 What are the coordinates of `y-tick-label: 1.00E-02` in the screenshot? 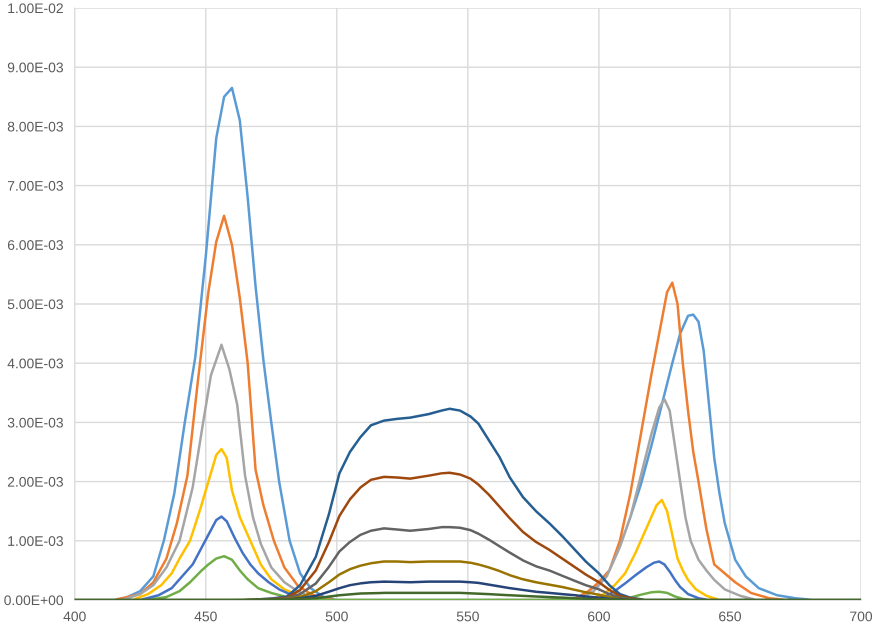 It's located at (35, 8).